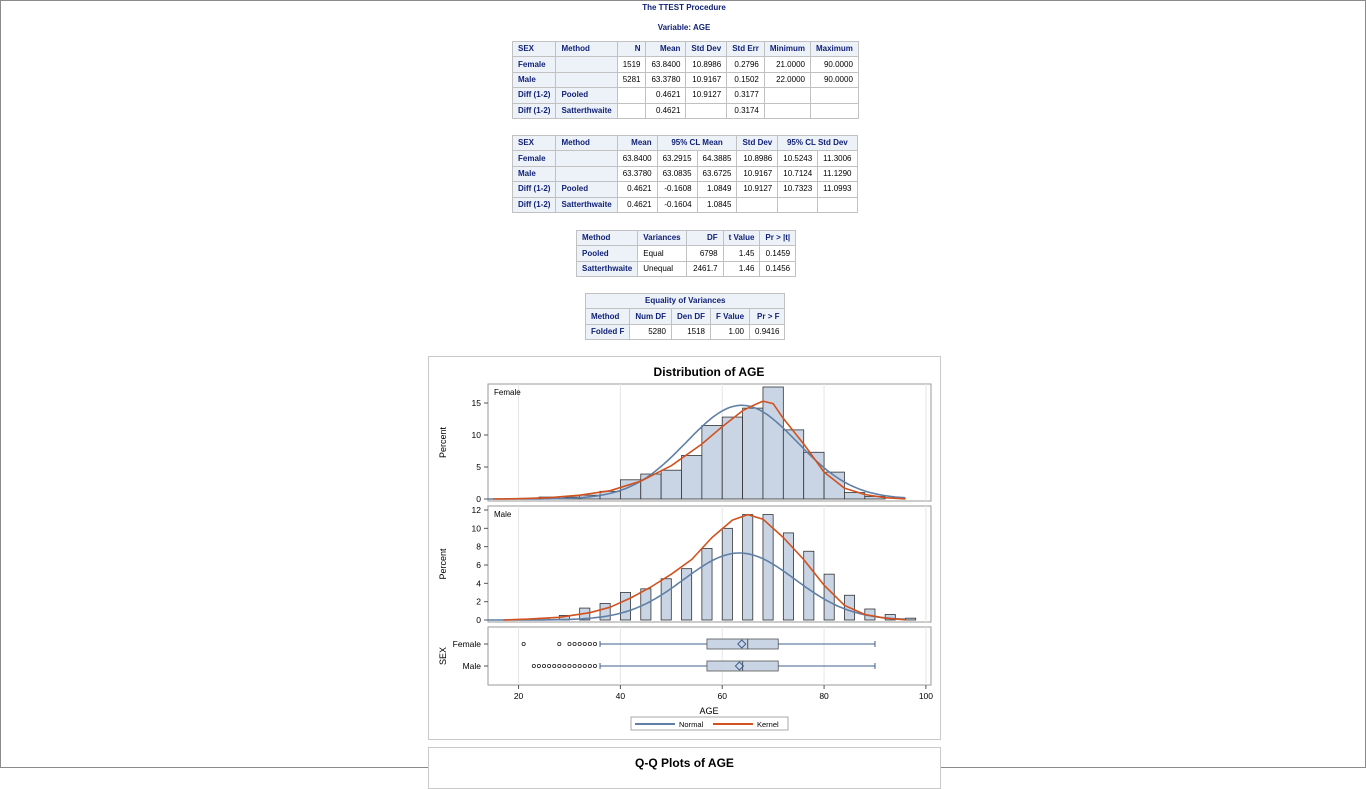 This screenshot has width=1366, height=789. I want to click on table-cell: 0.3174, so click(746, 110).